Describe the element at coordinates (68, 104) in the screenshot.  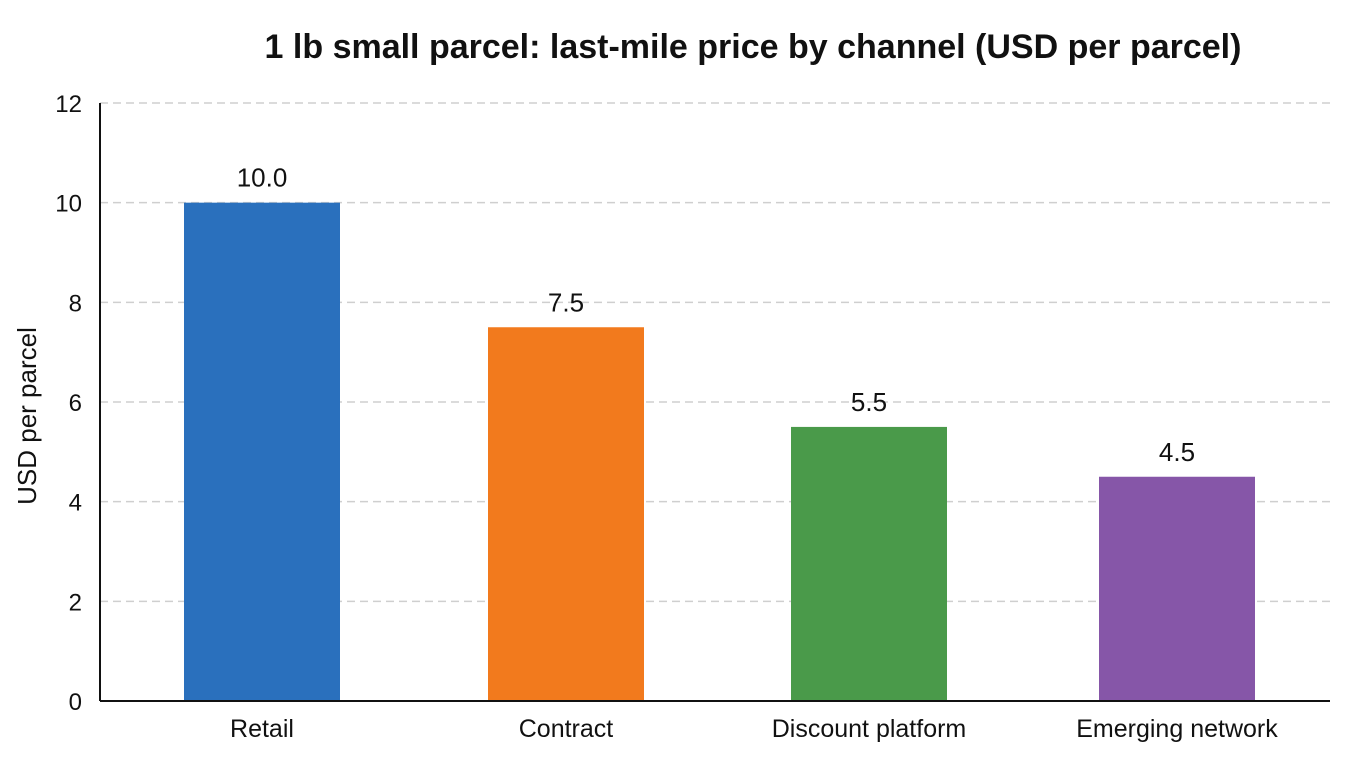
I see `y-tick-label: 12` at that location.